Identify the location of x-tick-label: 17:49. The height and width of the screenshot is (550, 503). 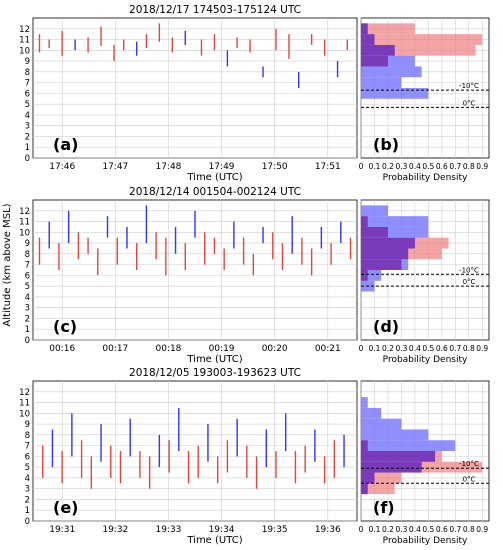
(222, 167).